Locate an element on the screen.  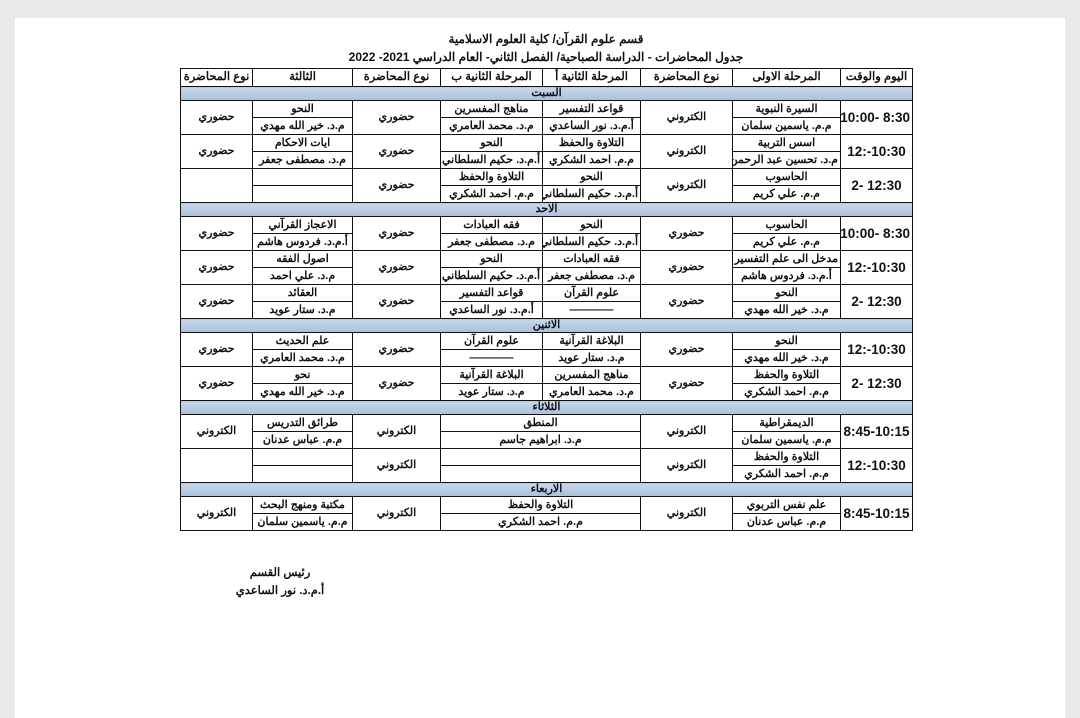
lecture-type is located at coordinates (216, 465).